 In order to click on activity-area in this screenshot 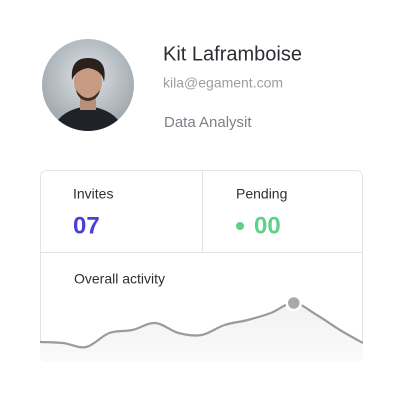, I will do `click(201, 332)`.